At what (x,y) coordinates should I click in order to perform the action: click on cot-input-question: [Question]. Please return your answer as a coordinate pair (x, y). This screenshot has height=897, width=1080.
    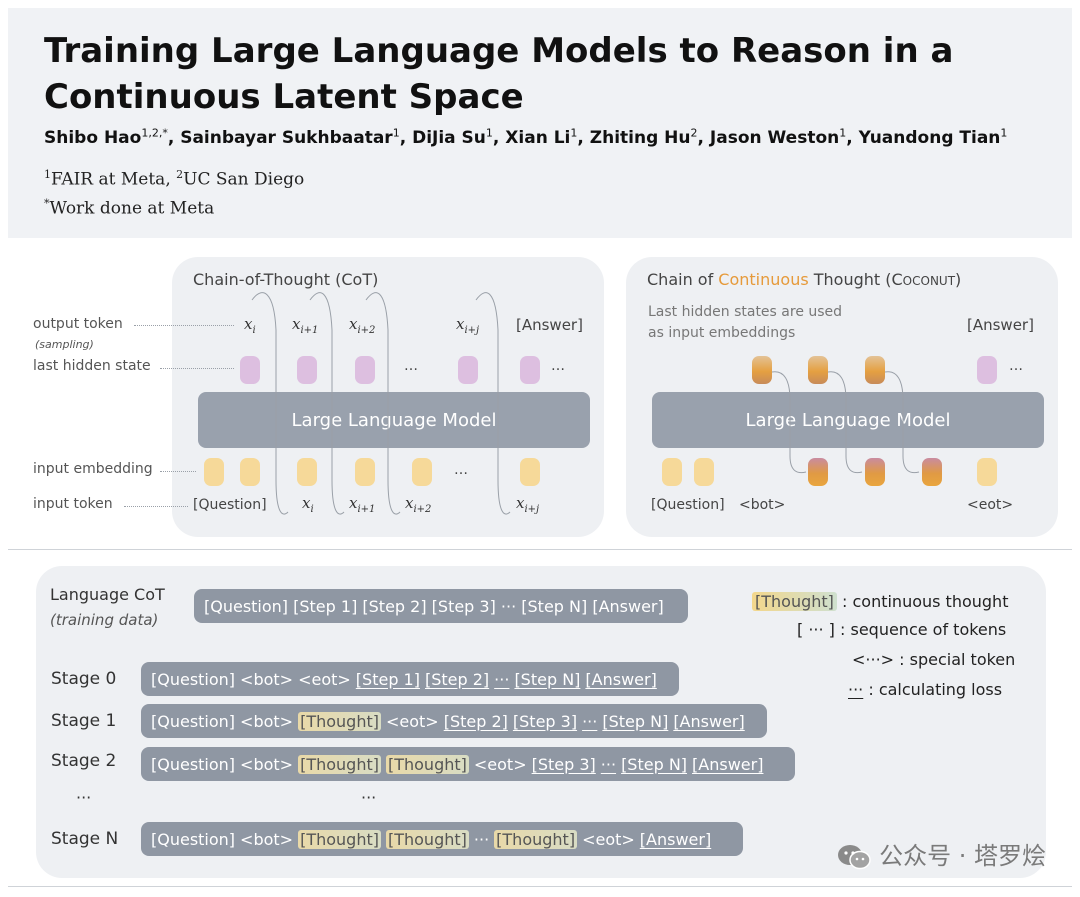
    Looking at the image, I should click on (230, 505).